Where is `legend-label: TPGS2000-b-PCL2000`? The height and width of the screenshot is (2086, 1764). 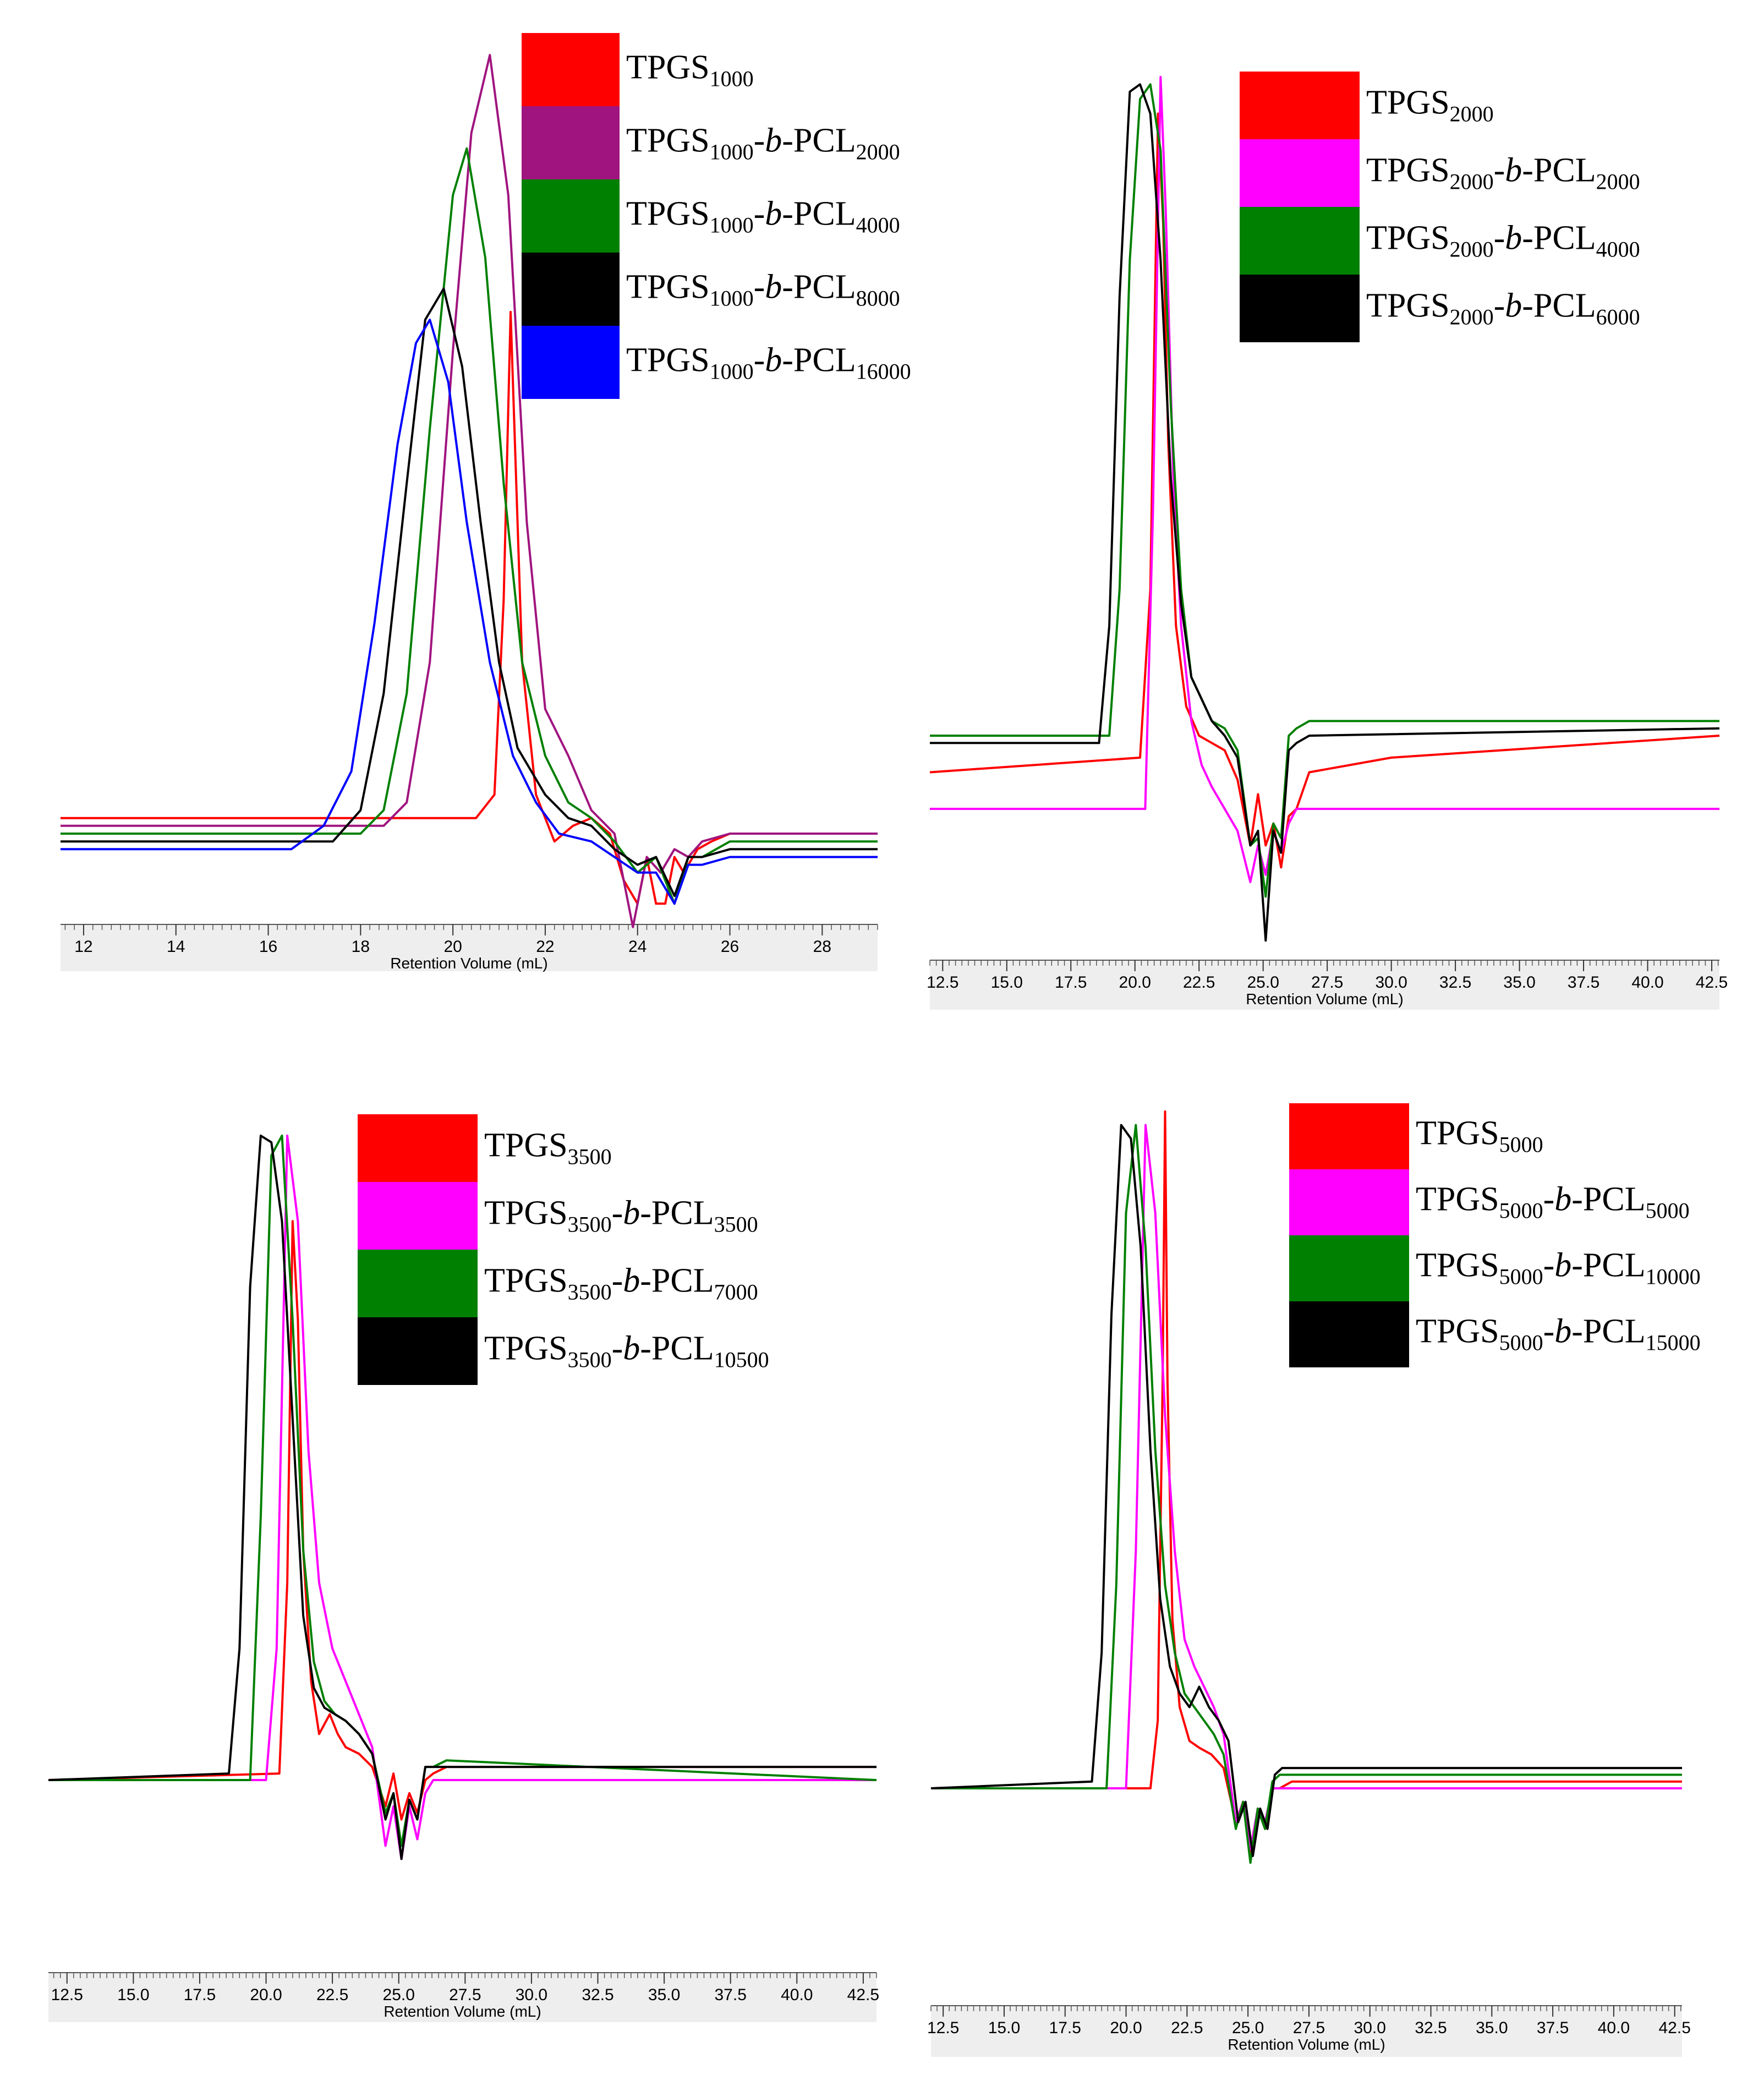
legend-label: TPGS2000-b-PCL2000 is located at coordinates (1503, 172).